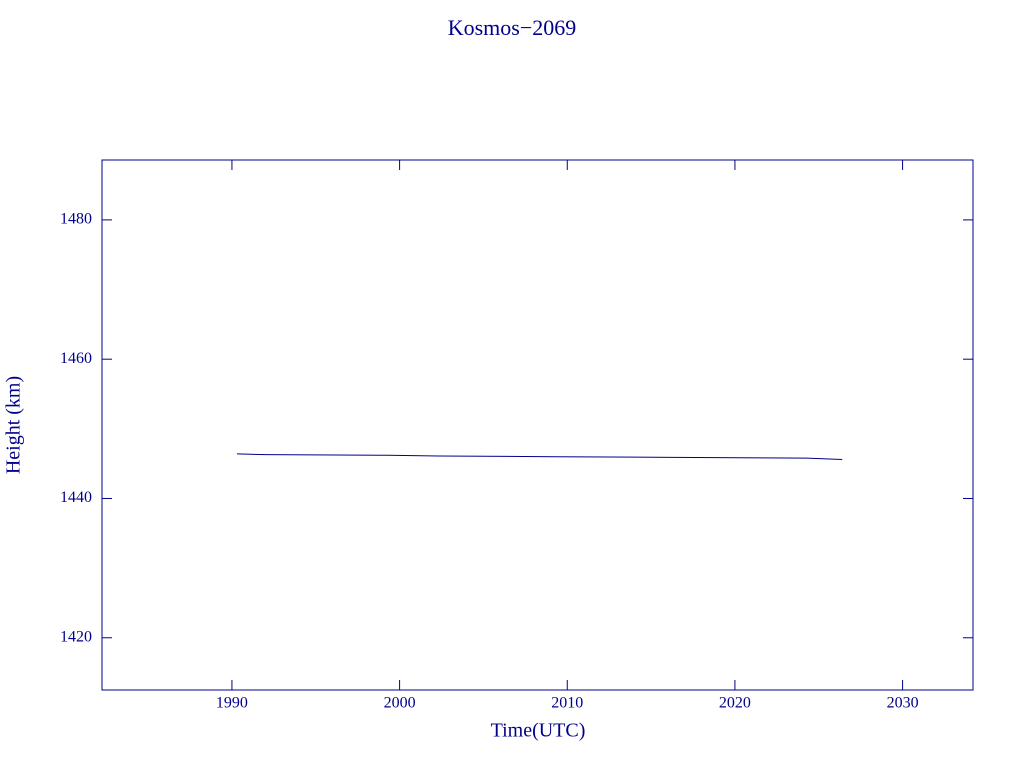 The height and width of the screenshot is (768, 1024). Describe the element at coordinates (76, 497) in the screenshot. I see `y-tick-label: 1440` at that location.